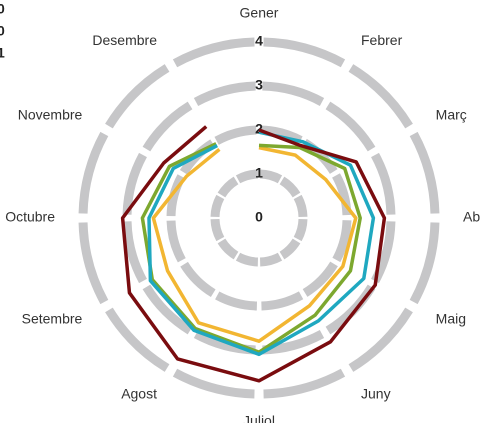  Describe the element at coordinates (259, 129) in the screenshot. I see `r-tick-label: 2` at that location.